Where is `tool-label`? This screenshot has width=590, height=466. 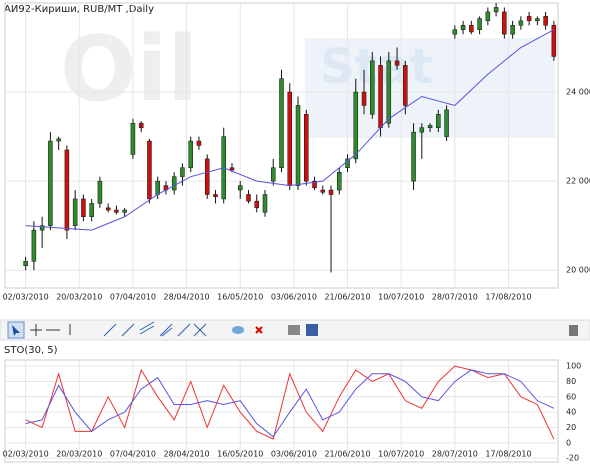
tool-label is located at coordinates (238, 330).